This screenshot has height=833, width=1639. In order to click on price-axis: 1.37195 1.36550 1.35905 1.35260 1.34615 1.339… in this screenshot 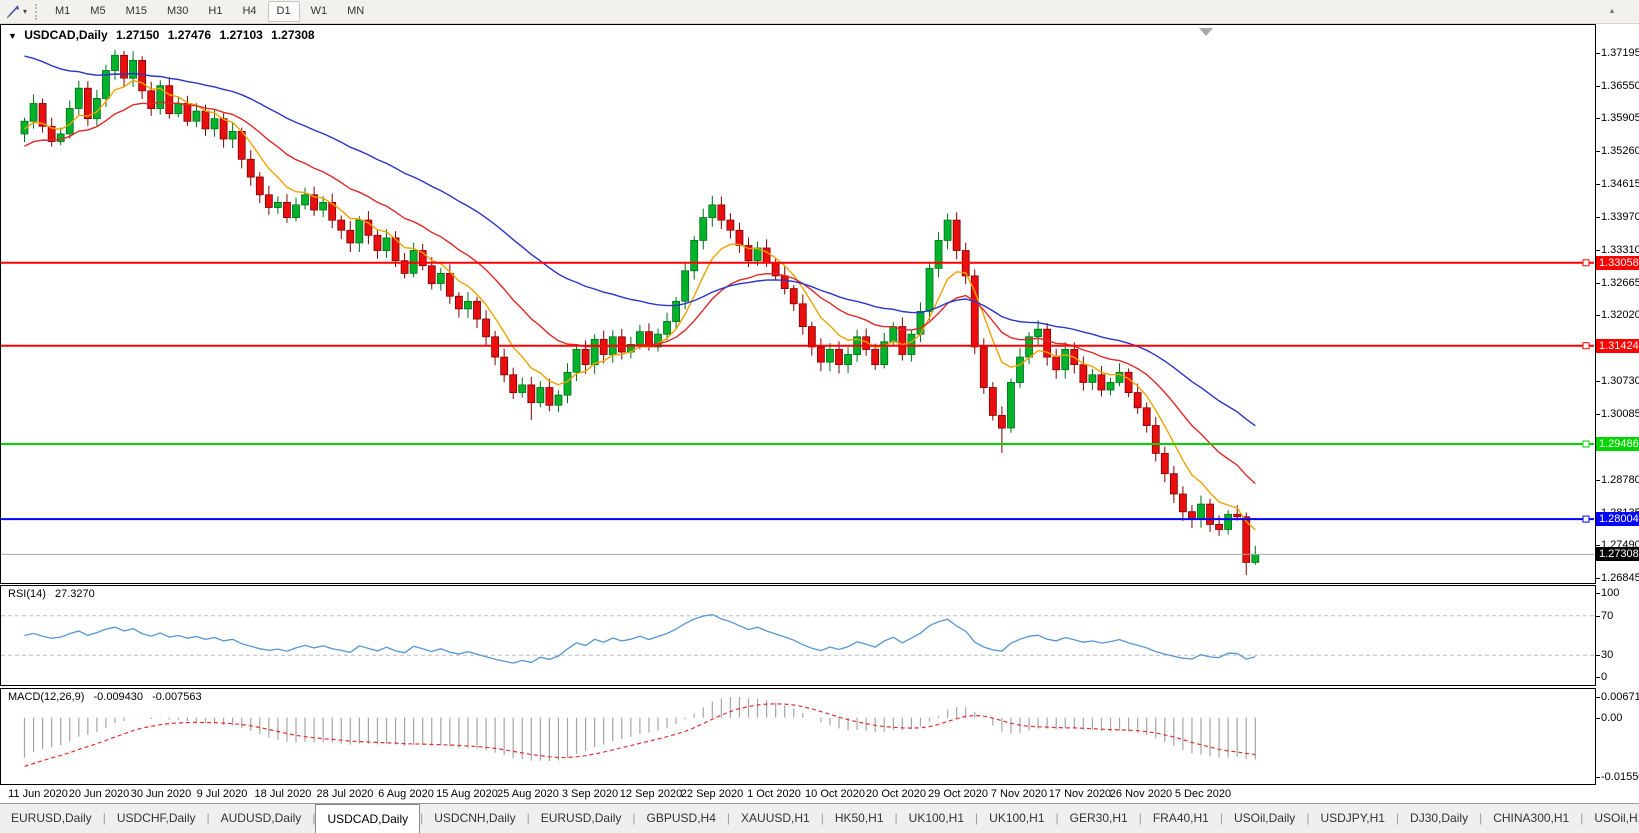, I will do `click(1617, 304)`.